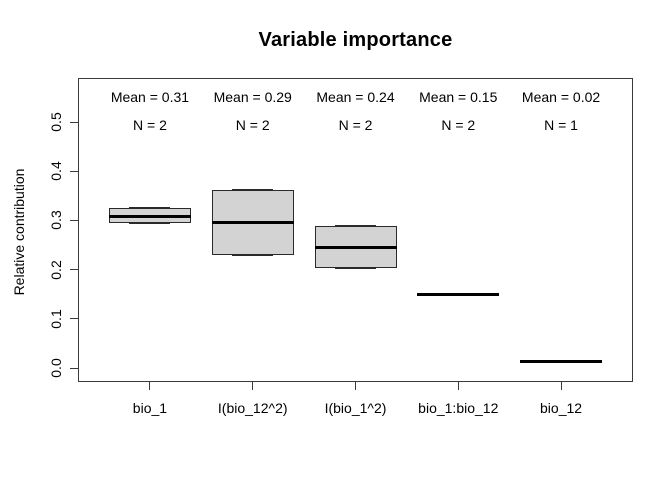 This screenshot has width=672, height=480. Describe the element at coordinates (19, 232) in the screenshot. I see `y-axis-title: Relative contribution` at that location.